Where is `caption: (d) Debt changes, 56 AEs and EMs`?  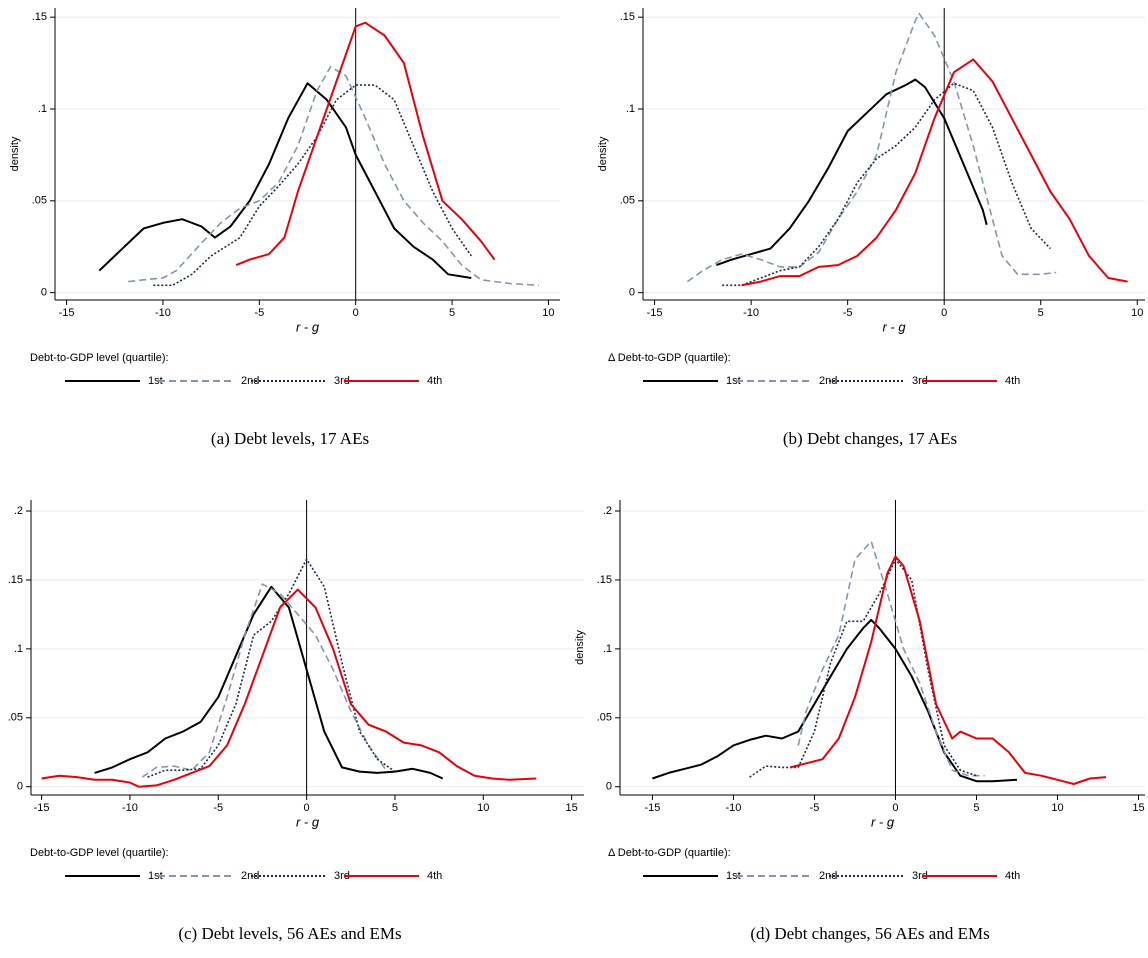
caption: (d) Debt changes, 56 AEs and EMs is located at coordinates (869, 933).